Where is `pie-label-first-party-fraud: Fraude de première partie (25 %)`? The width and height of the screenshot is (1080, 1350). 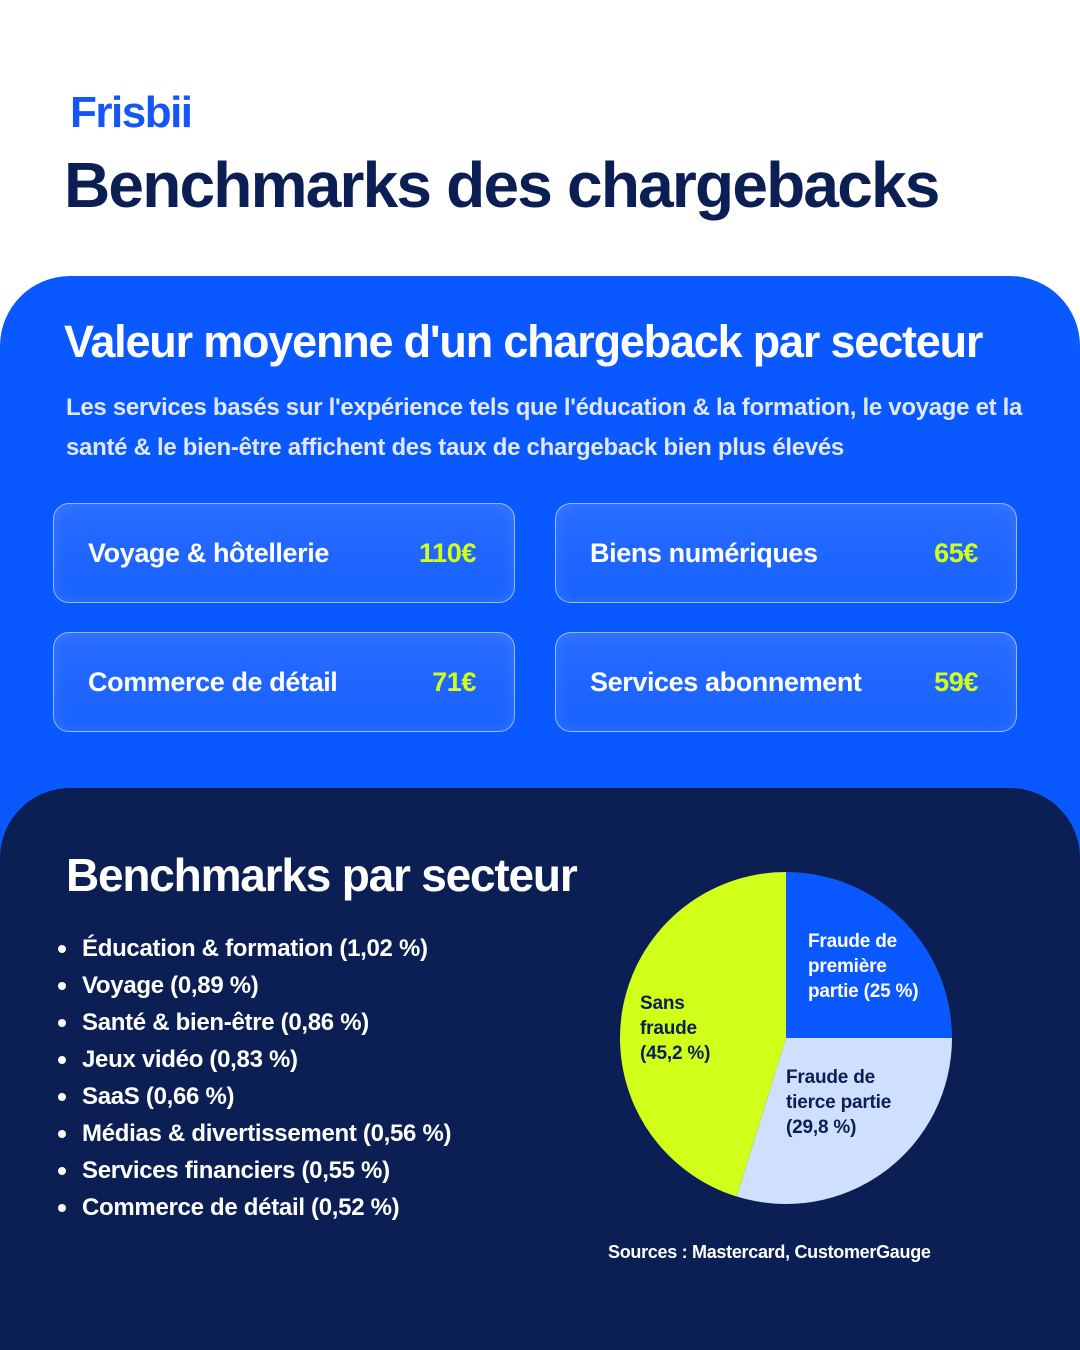
pie-label-first-party-fraud: Fraude de première partie (25 %) is located at coordinates (863, 966).